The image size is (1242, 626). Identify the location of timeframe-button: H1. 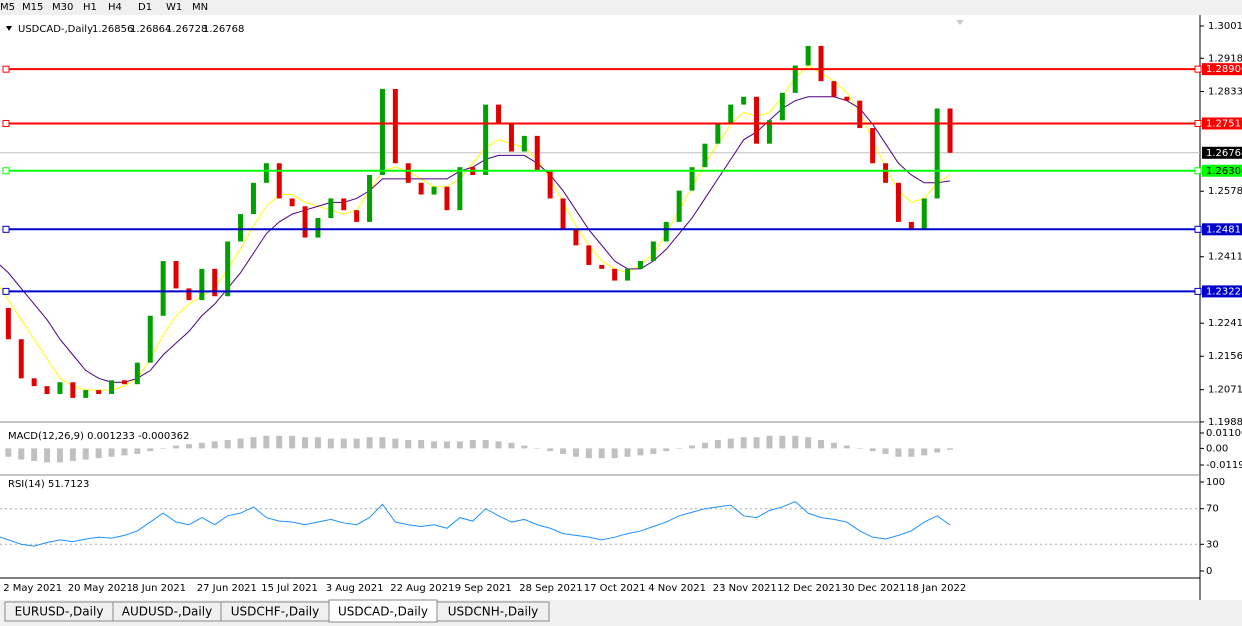
(90, 7).